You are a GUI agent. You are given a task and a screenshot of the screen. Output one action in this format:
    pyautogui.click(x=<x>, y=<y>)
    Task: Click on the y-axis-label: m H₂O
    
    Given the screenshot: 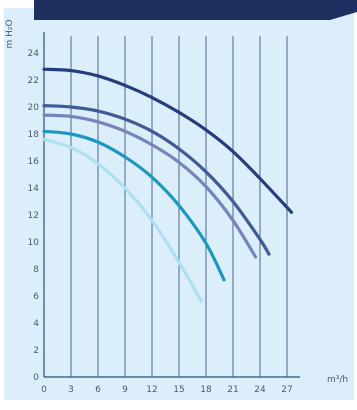 What is the action you would take?
    pyautogui.click(x=10, y=33)
    